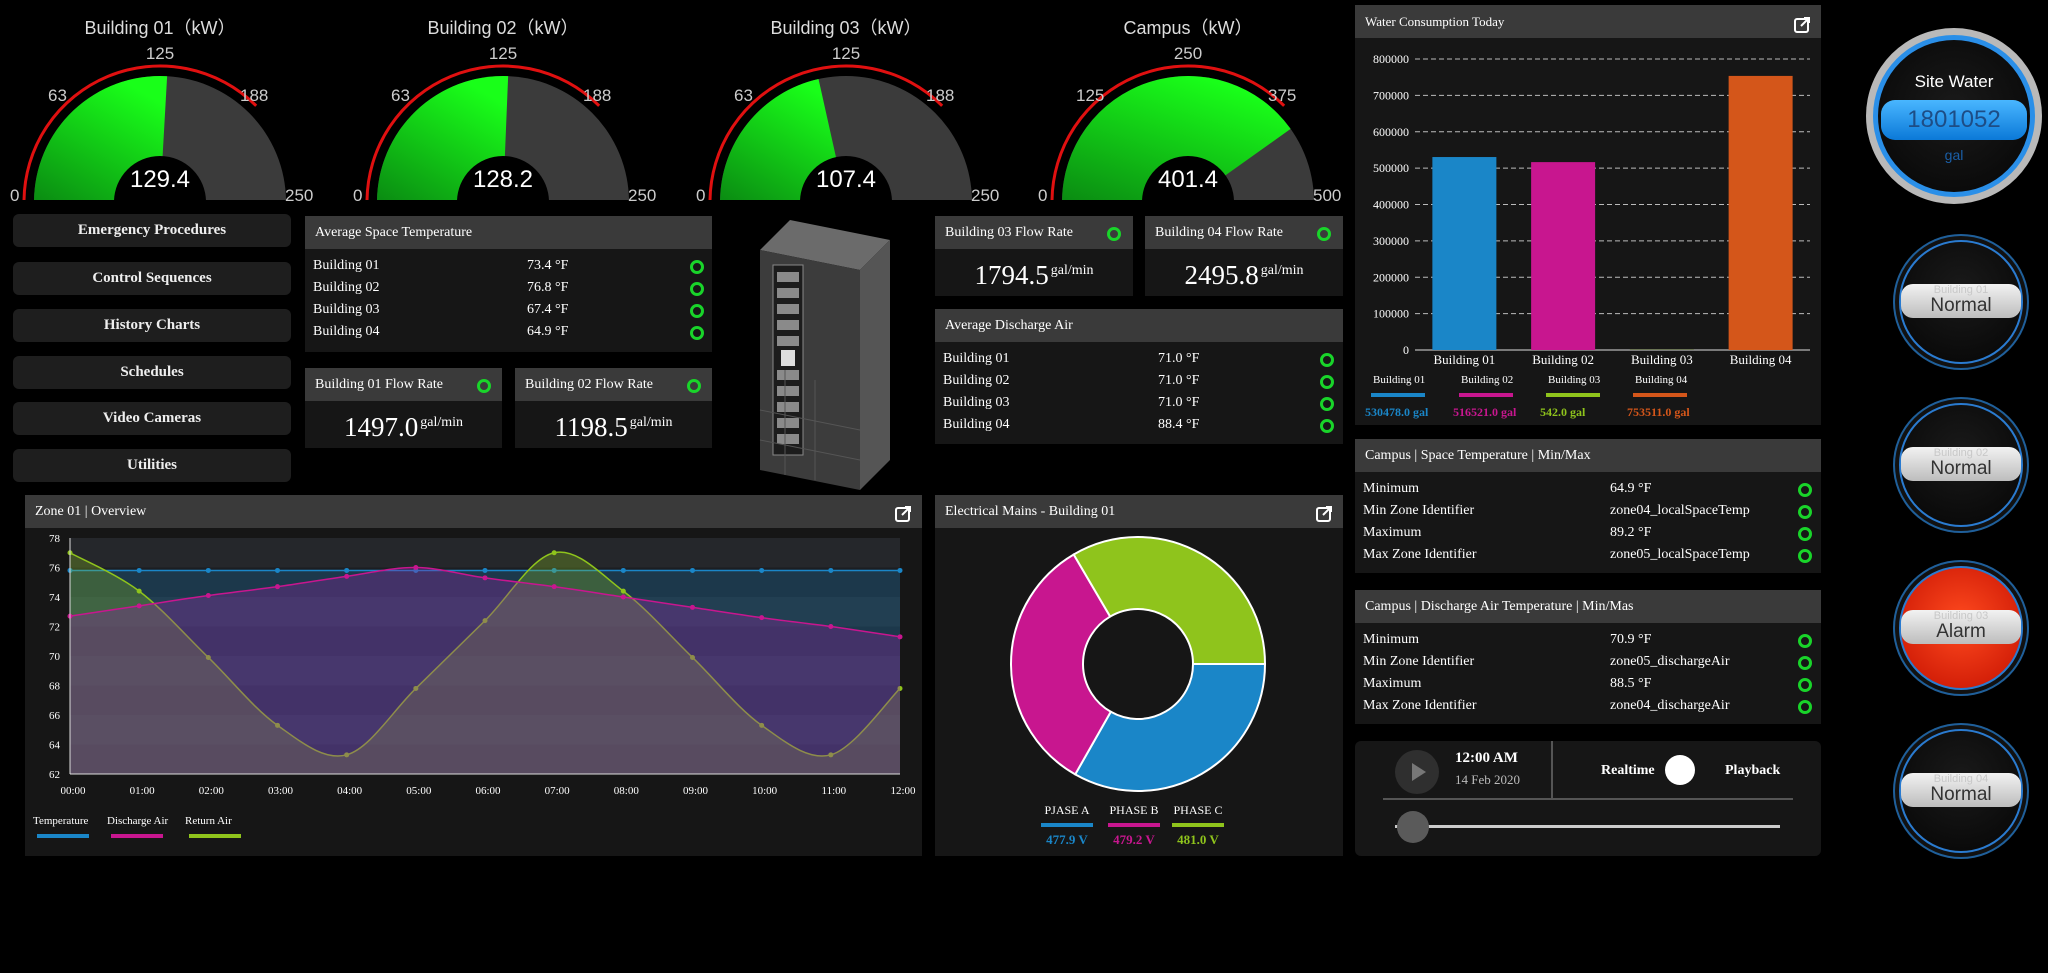 Image resolution: width=2048 pixels, height=973 pixels. I want to click on y-tick-label: 200000, so click(1391, 277).